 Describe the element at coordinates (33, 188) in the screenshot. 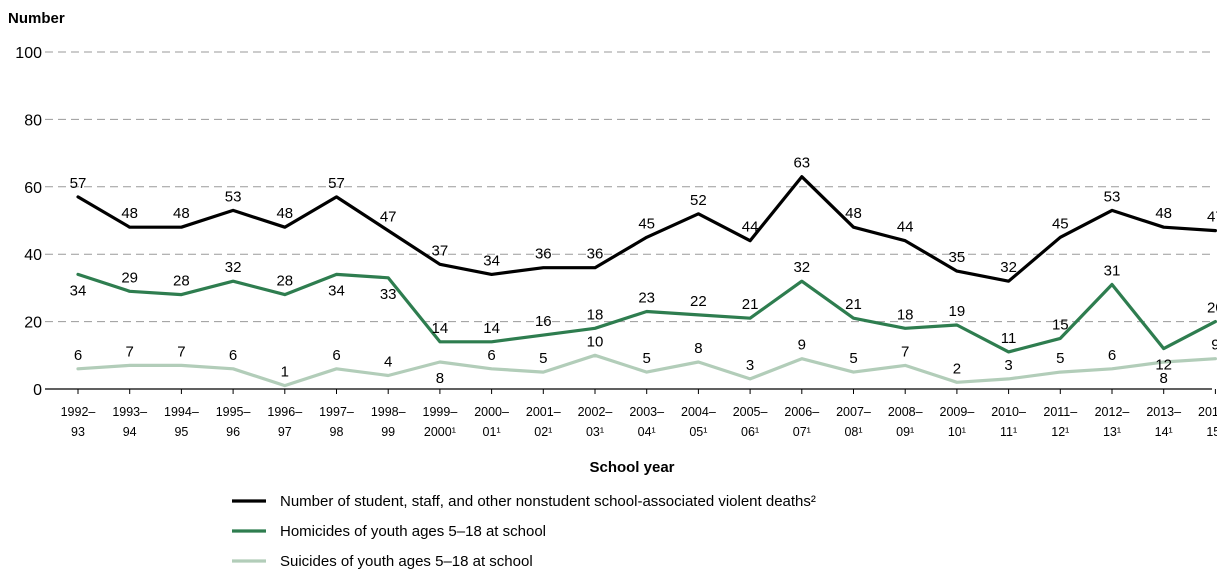

I see `y-tick-label: 60` at that location.